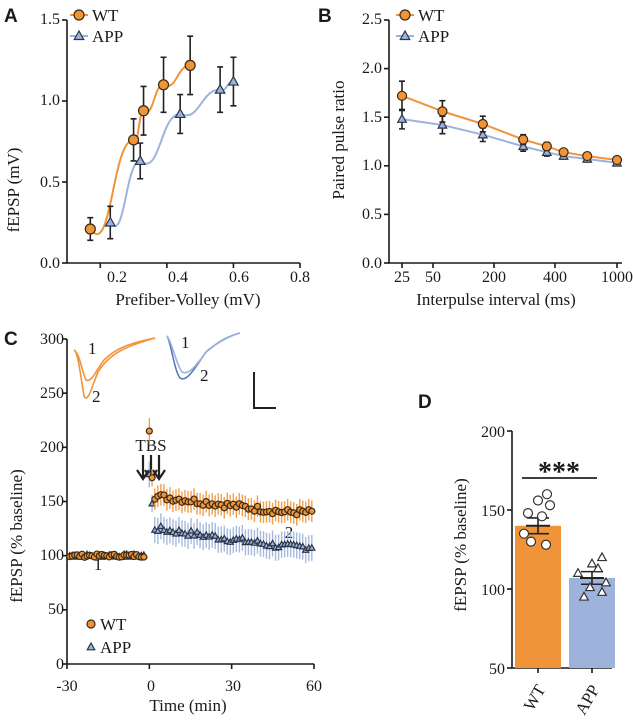 The image size is (633, 720). Describe the element at coordinates (50, 182) in the screenshot. I see `a-ytick-1: 0.5` at that location.